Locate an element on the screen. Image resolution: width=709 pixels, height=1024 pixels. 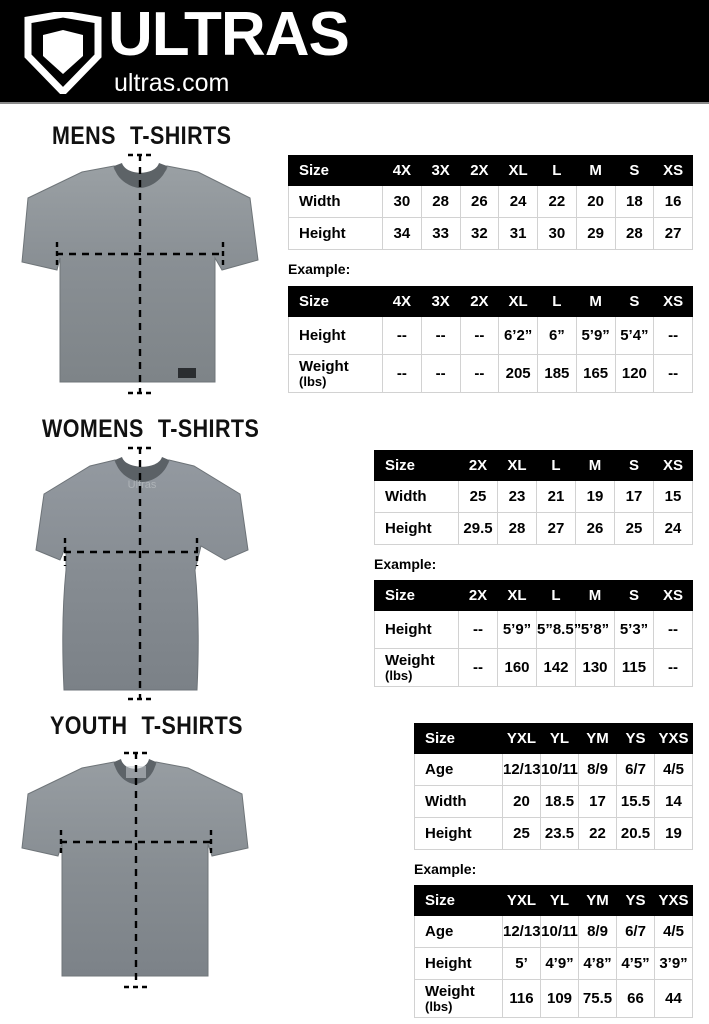
row-label-unit: (lbs) is located at coordinates (313, 381).